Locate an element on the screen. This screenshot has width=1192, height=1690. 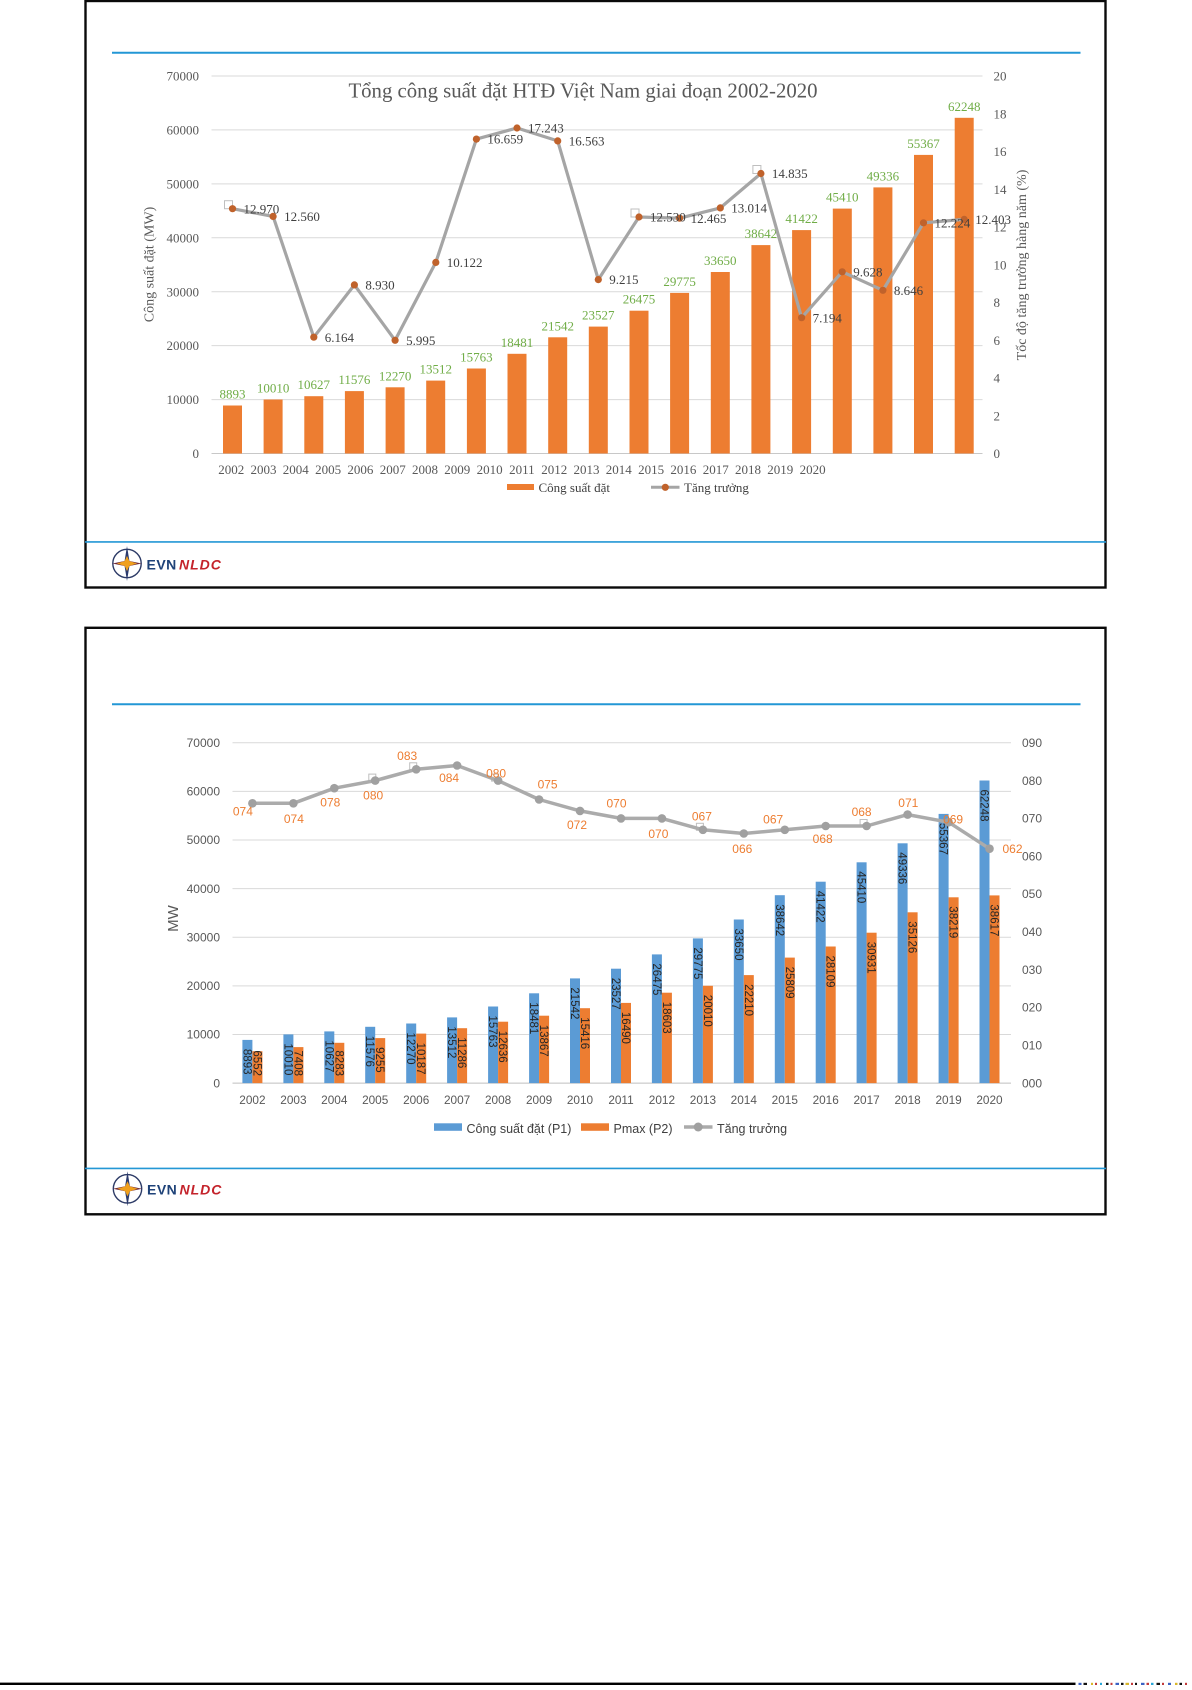
svg-text: 2013 is located at coordinates (703, 1100).